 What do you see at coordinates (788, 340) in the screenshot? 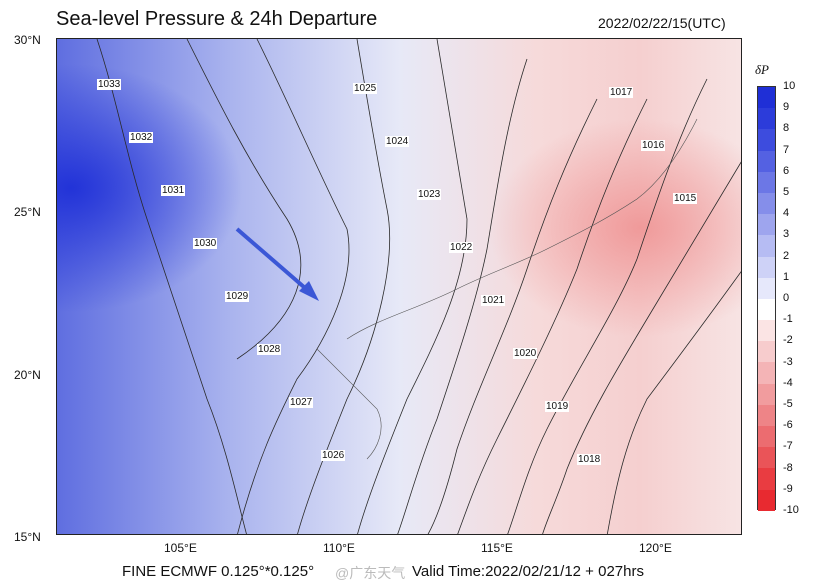
I see `colorbar-tick-label: -2` at bounding box center [788, 340].